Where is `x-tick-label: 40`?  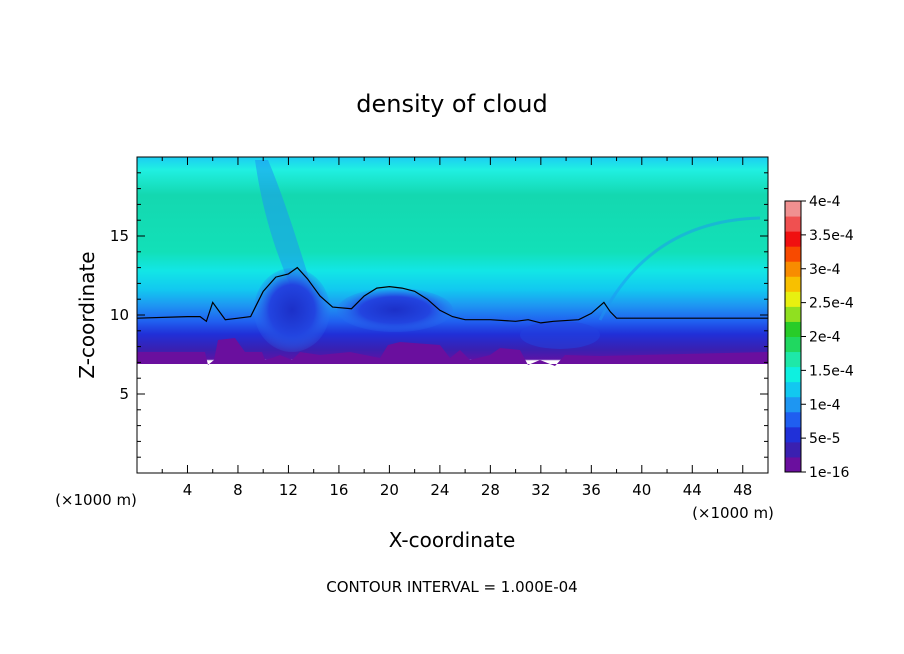
x-tick-label: 40 is located at coordinates (641, 490).